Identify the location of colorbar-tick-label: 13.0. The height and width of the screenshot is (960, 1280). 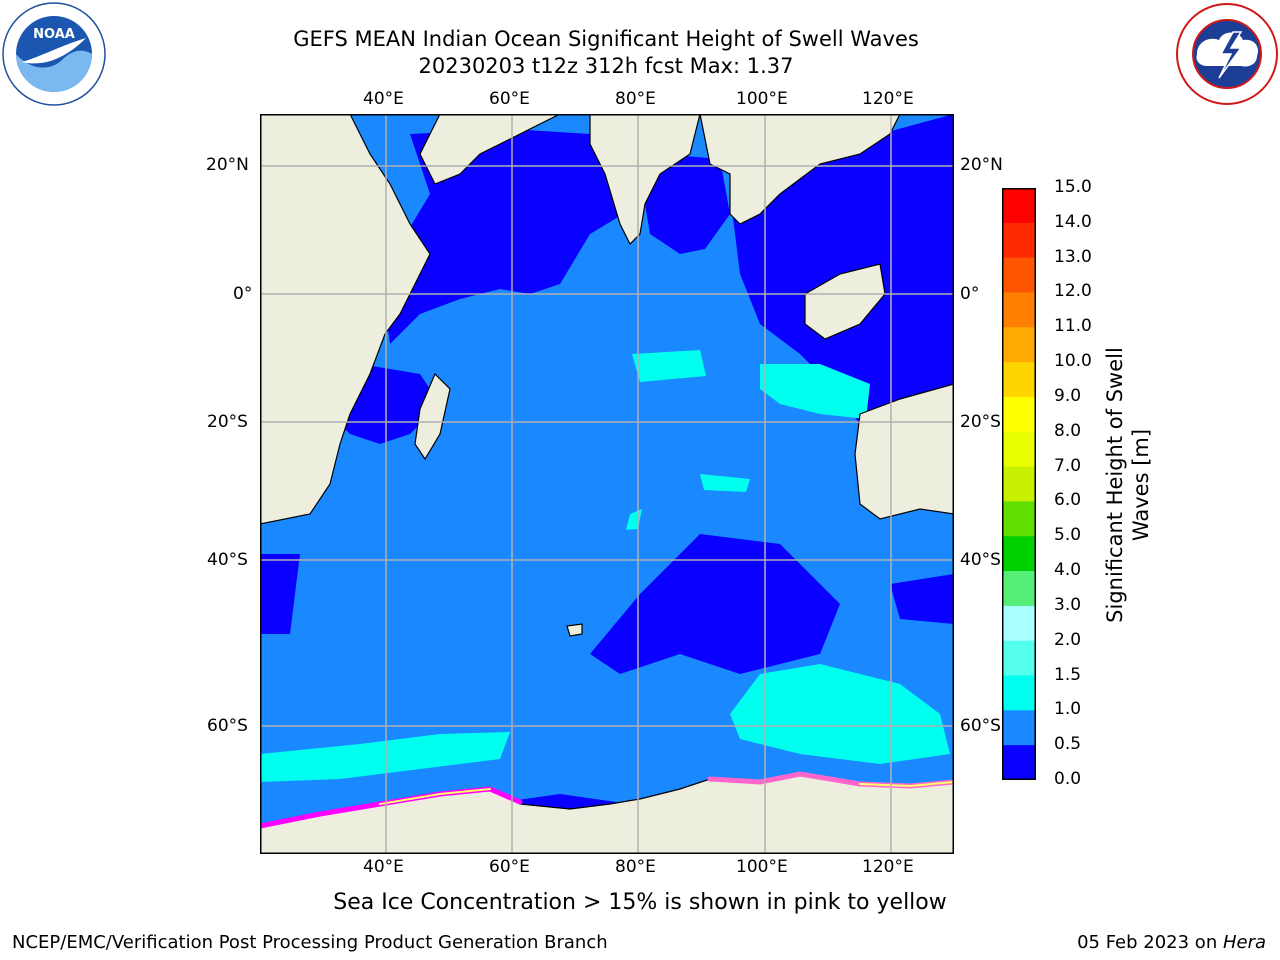
(1073, 256).